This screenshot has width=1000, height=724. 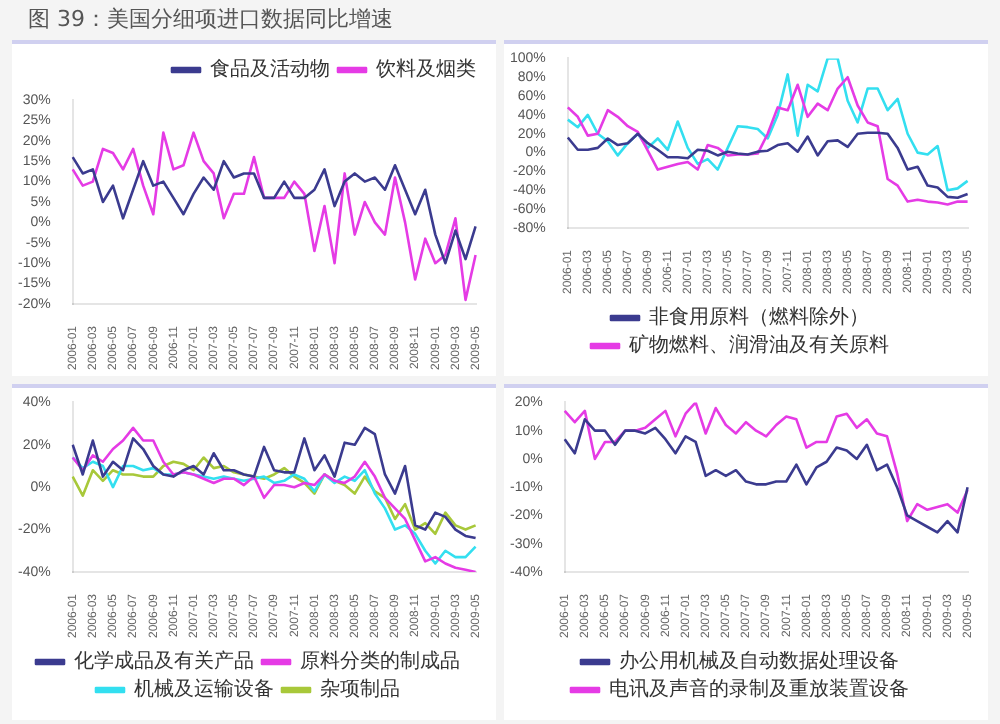 What do you see at coordinates (759, 689) in the screenshot?
I see `legend-label: 电讯及声音的录制及重放装置设备` at bounding box center [759, 689].